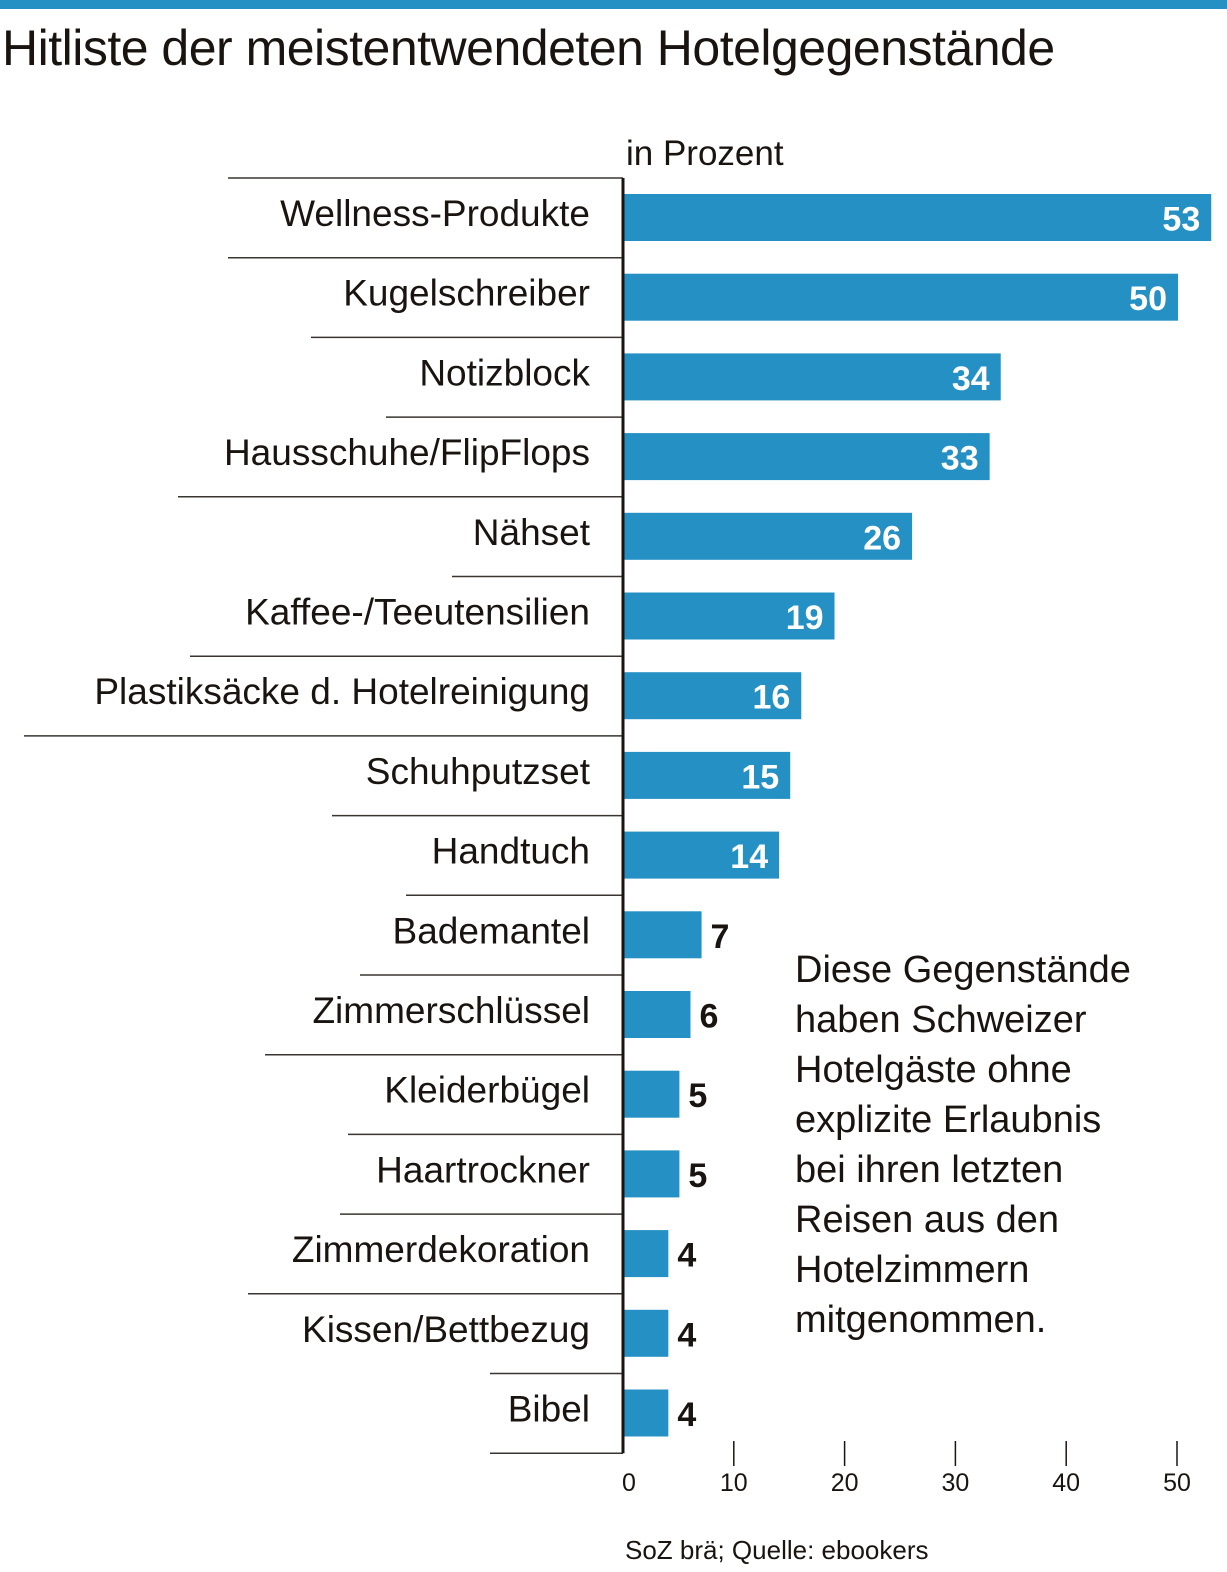 This screenshot has width=1227, height=1572. What do you see at coordinates (549, 1409) in the screenshot?
I see `category-label: Bibel` at bounding box center [549, 1409].